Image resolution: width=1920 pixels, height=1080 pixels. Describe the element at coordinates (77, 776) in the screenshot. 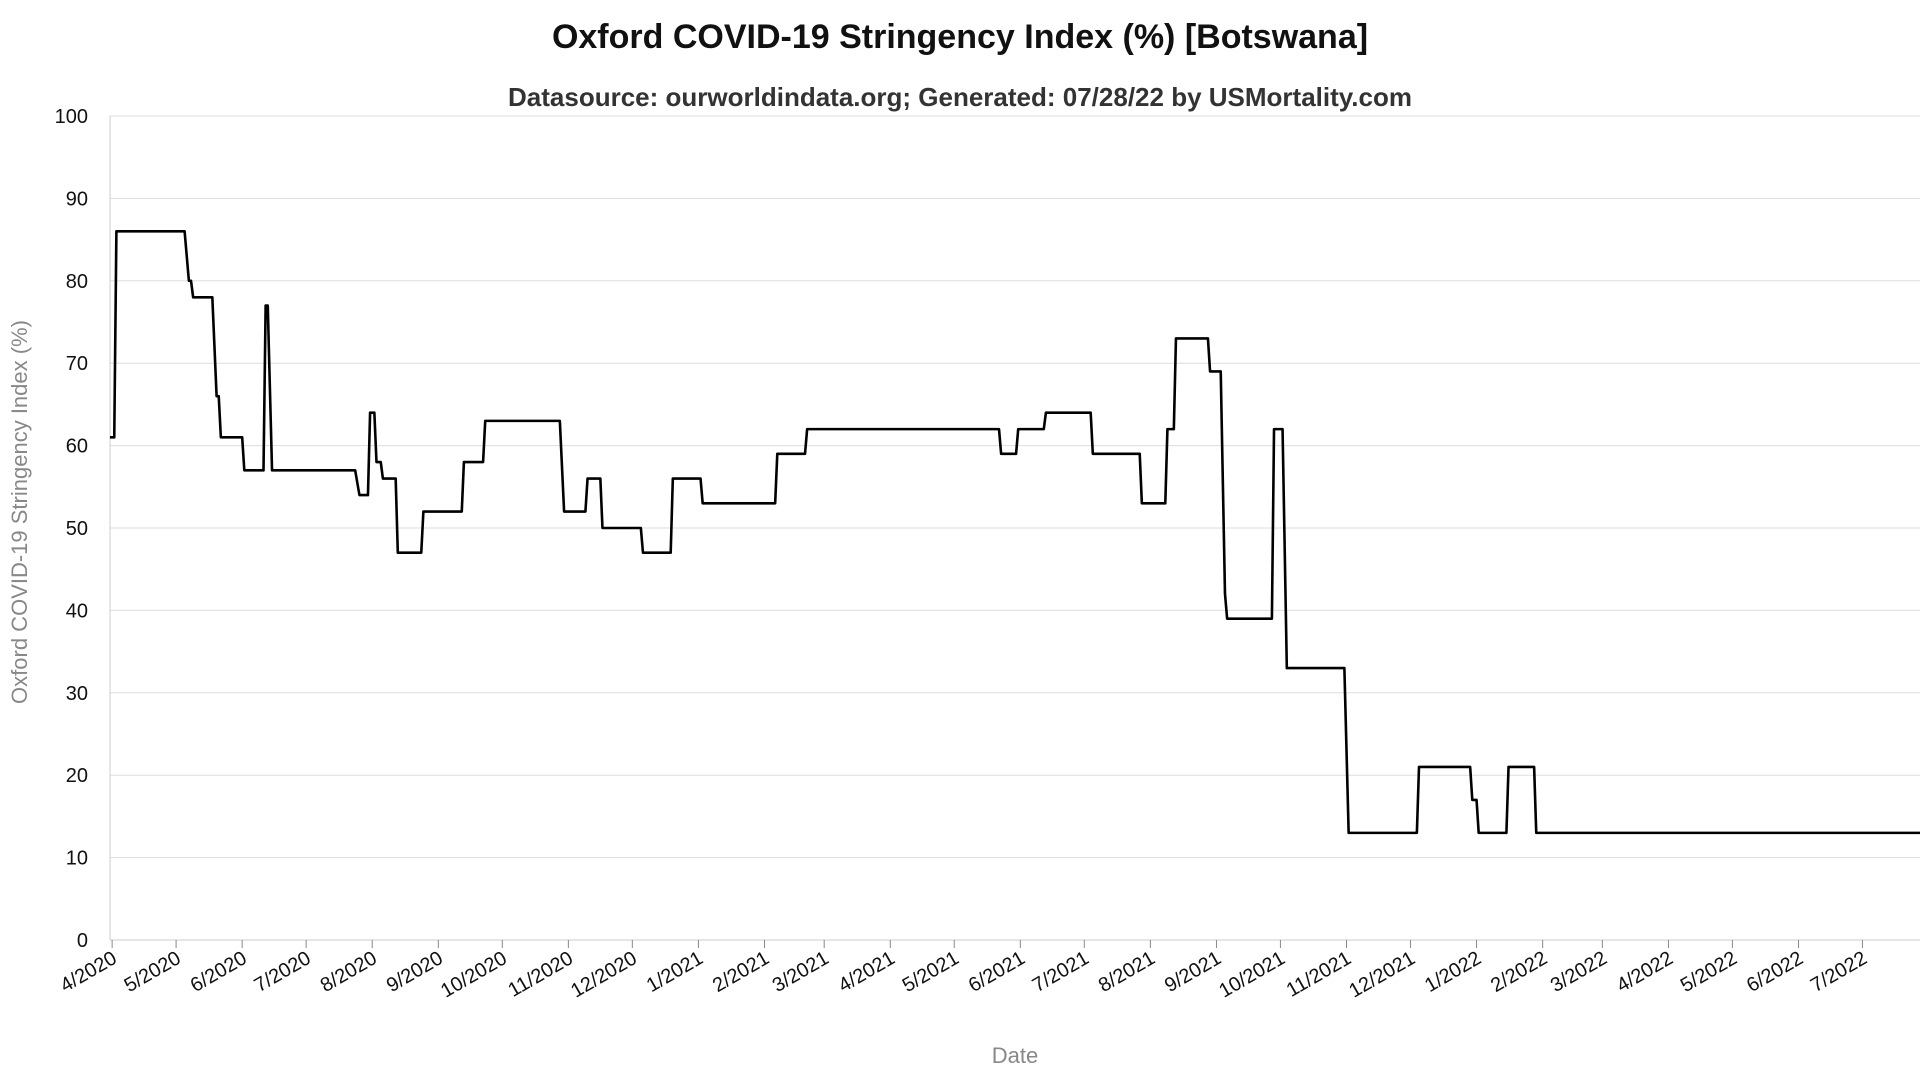

I see `y-tick-label: 20` at that location.